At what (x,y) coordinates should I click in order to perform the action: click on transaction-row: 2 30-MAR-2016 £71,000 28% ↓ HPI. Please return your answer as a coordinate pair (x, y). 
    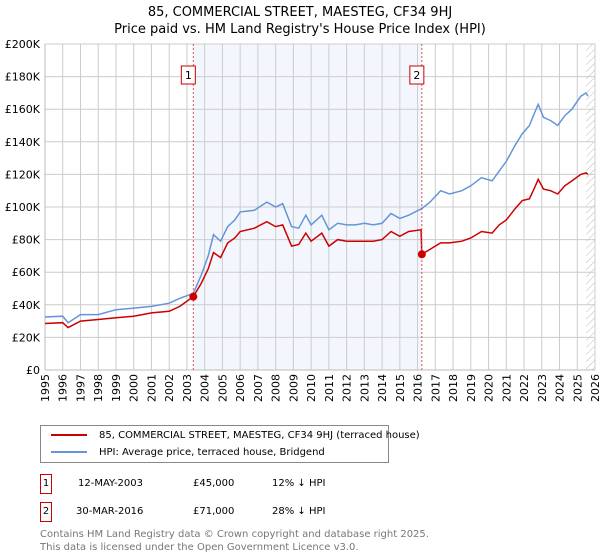
    Looking at the image, I should click on (240, 512).